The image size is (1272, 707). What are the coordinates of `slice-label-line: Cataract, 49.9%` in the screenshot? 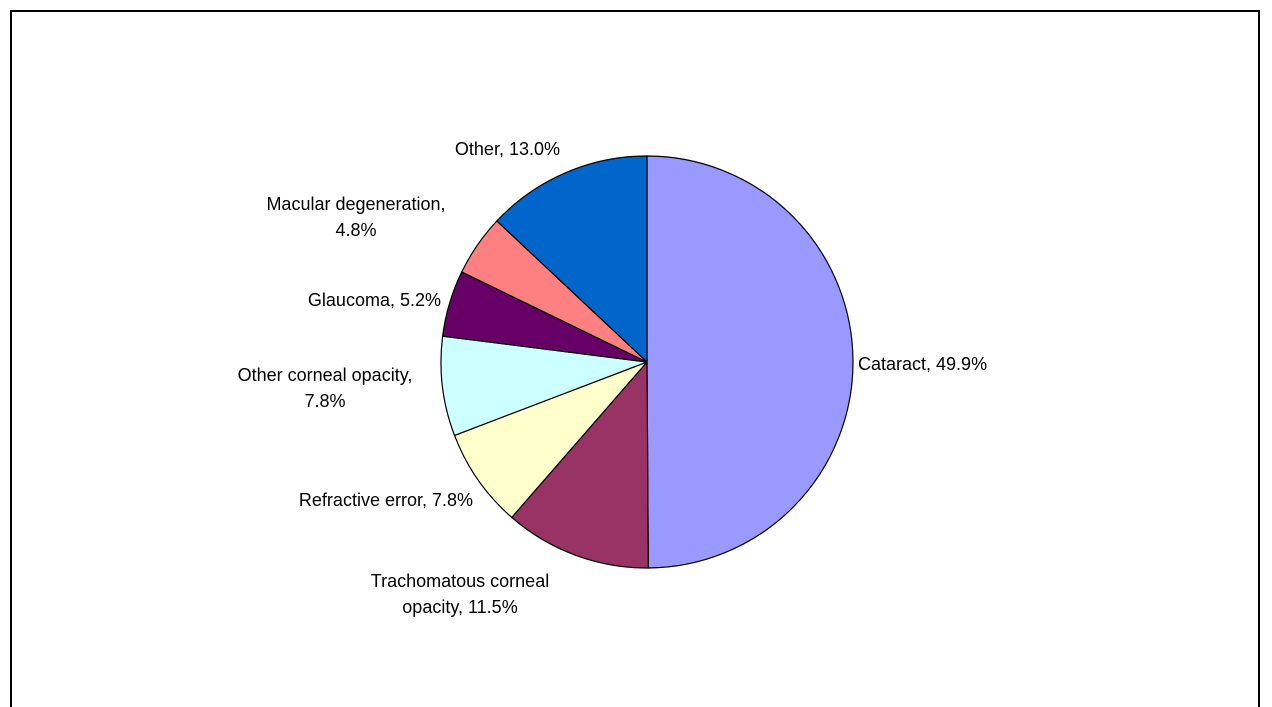 It's located at (922, 364).